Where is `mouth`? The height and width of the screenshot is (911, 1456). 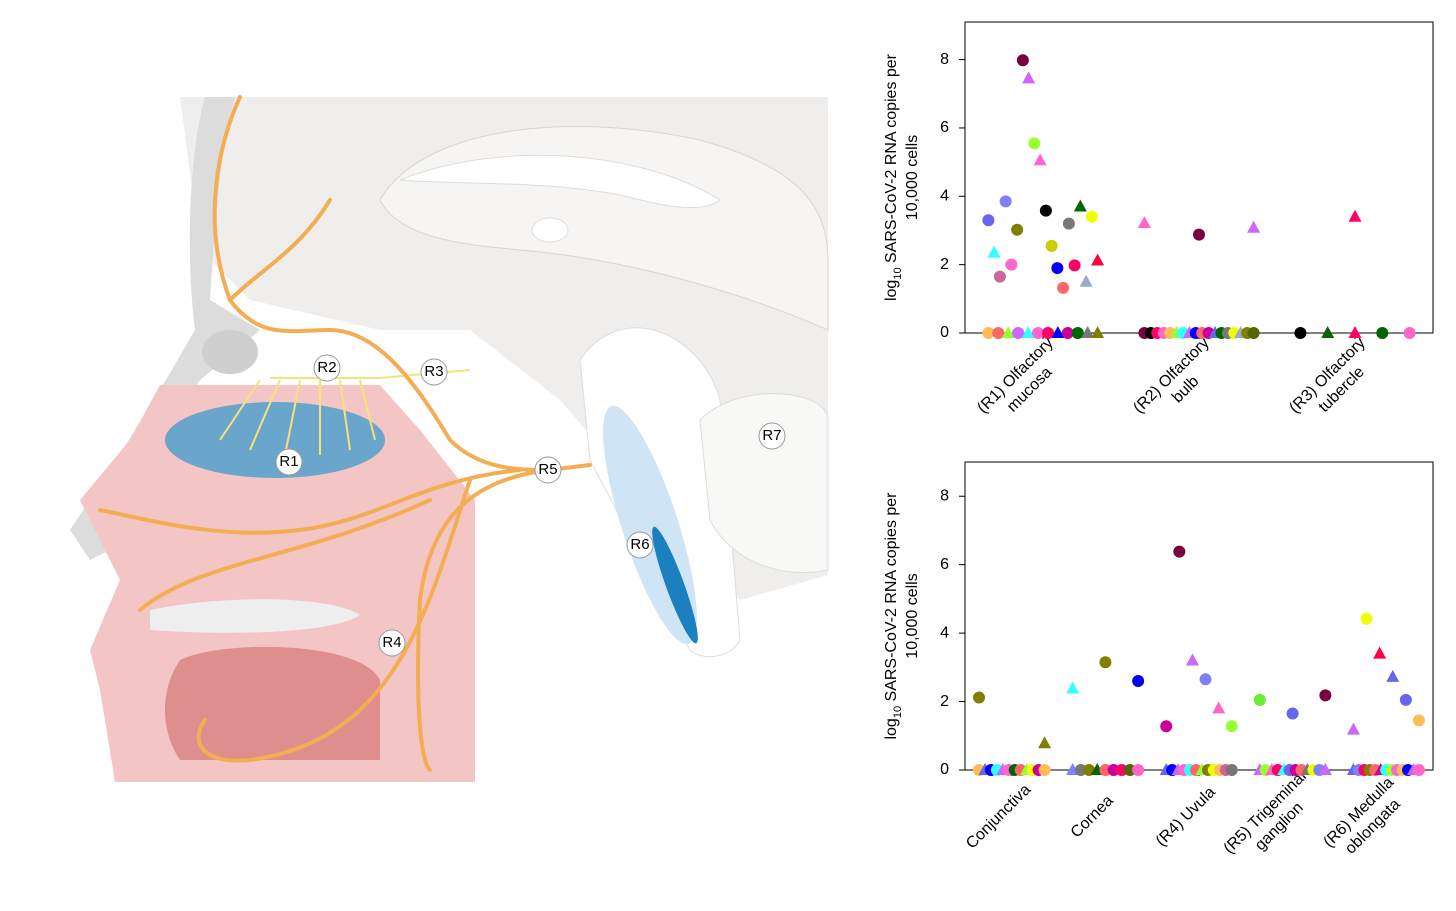 mouth is located at coordinates (272, 703).